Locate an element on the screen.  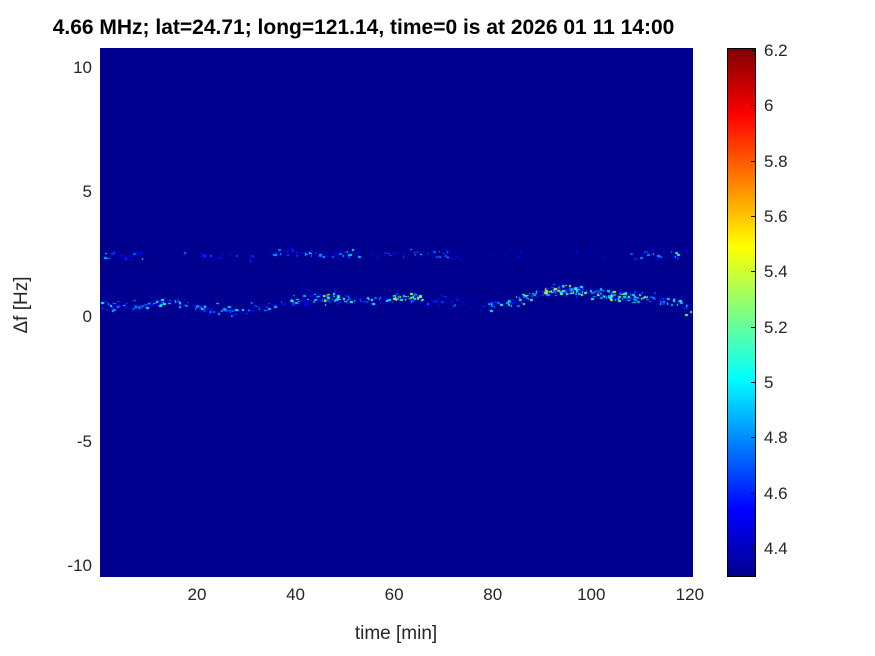
x-tick-label: 120 is located at coordinates (690, 594).